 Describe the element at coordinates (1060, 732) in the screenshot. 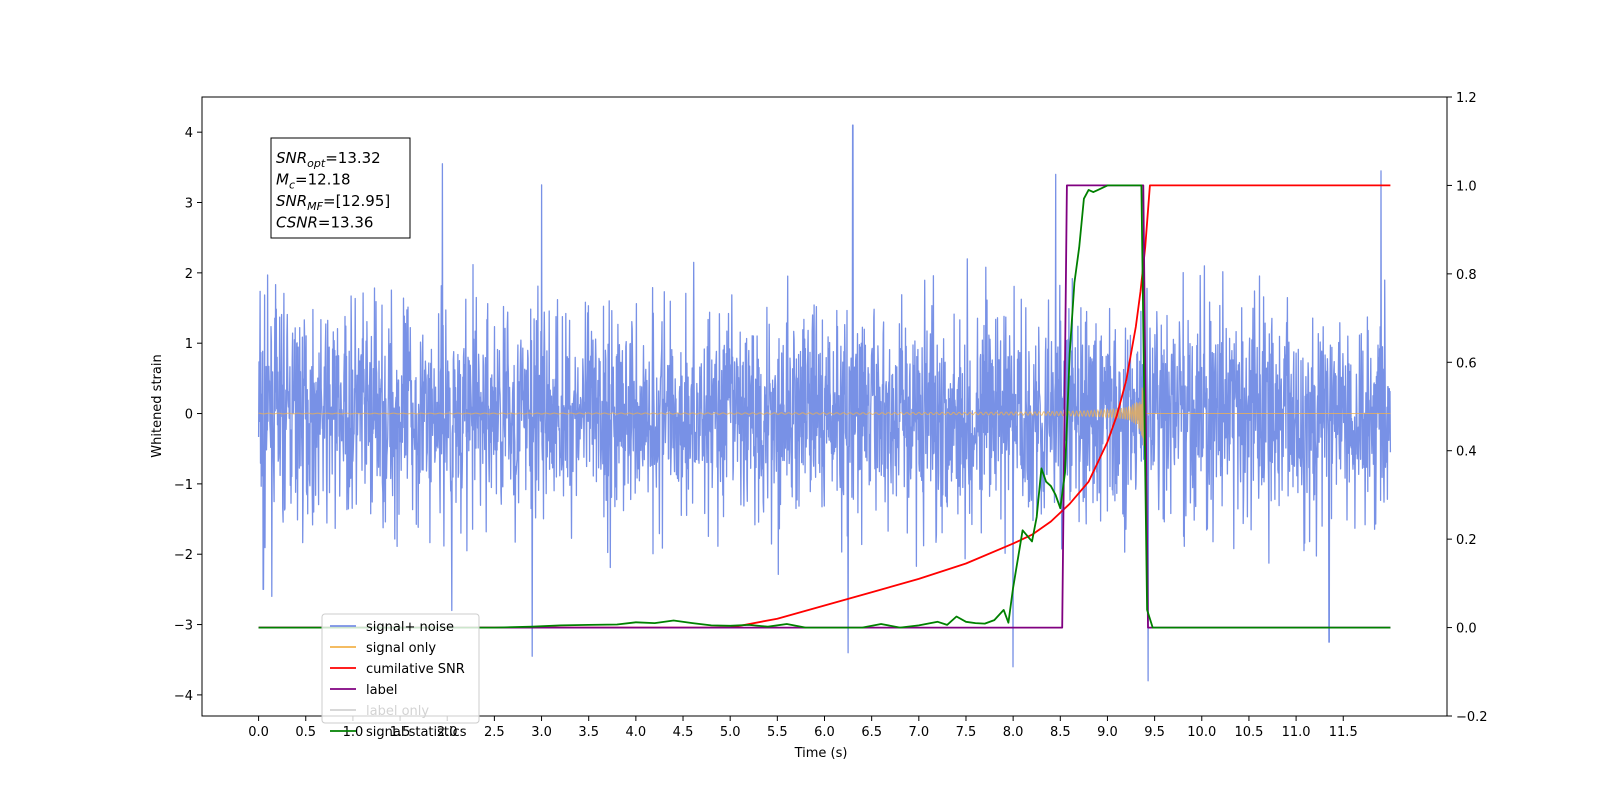

I see `x-tick-label: 8.5` at that location.